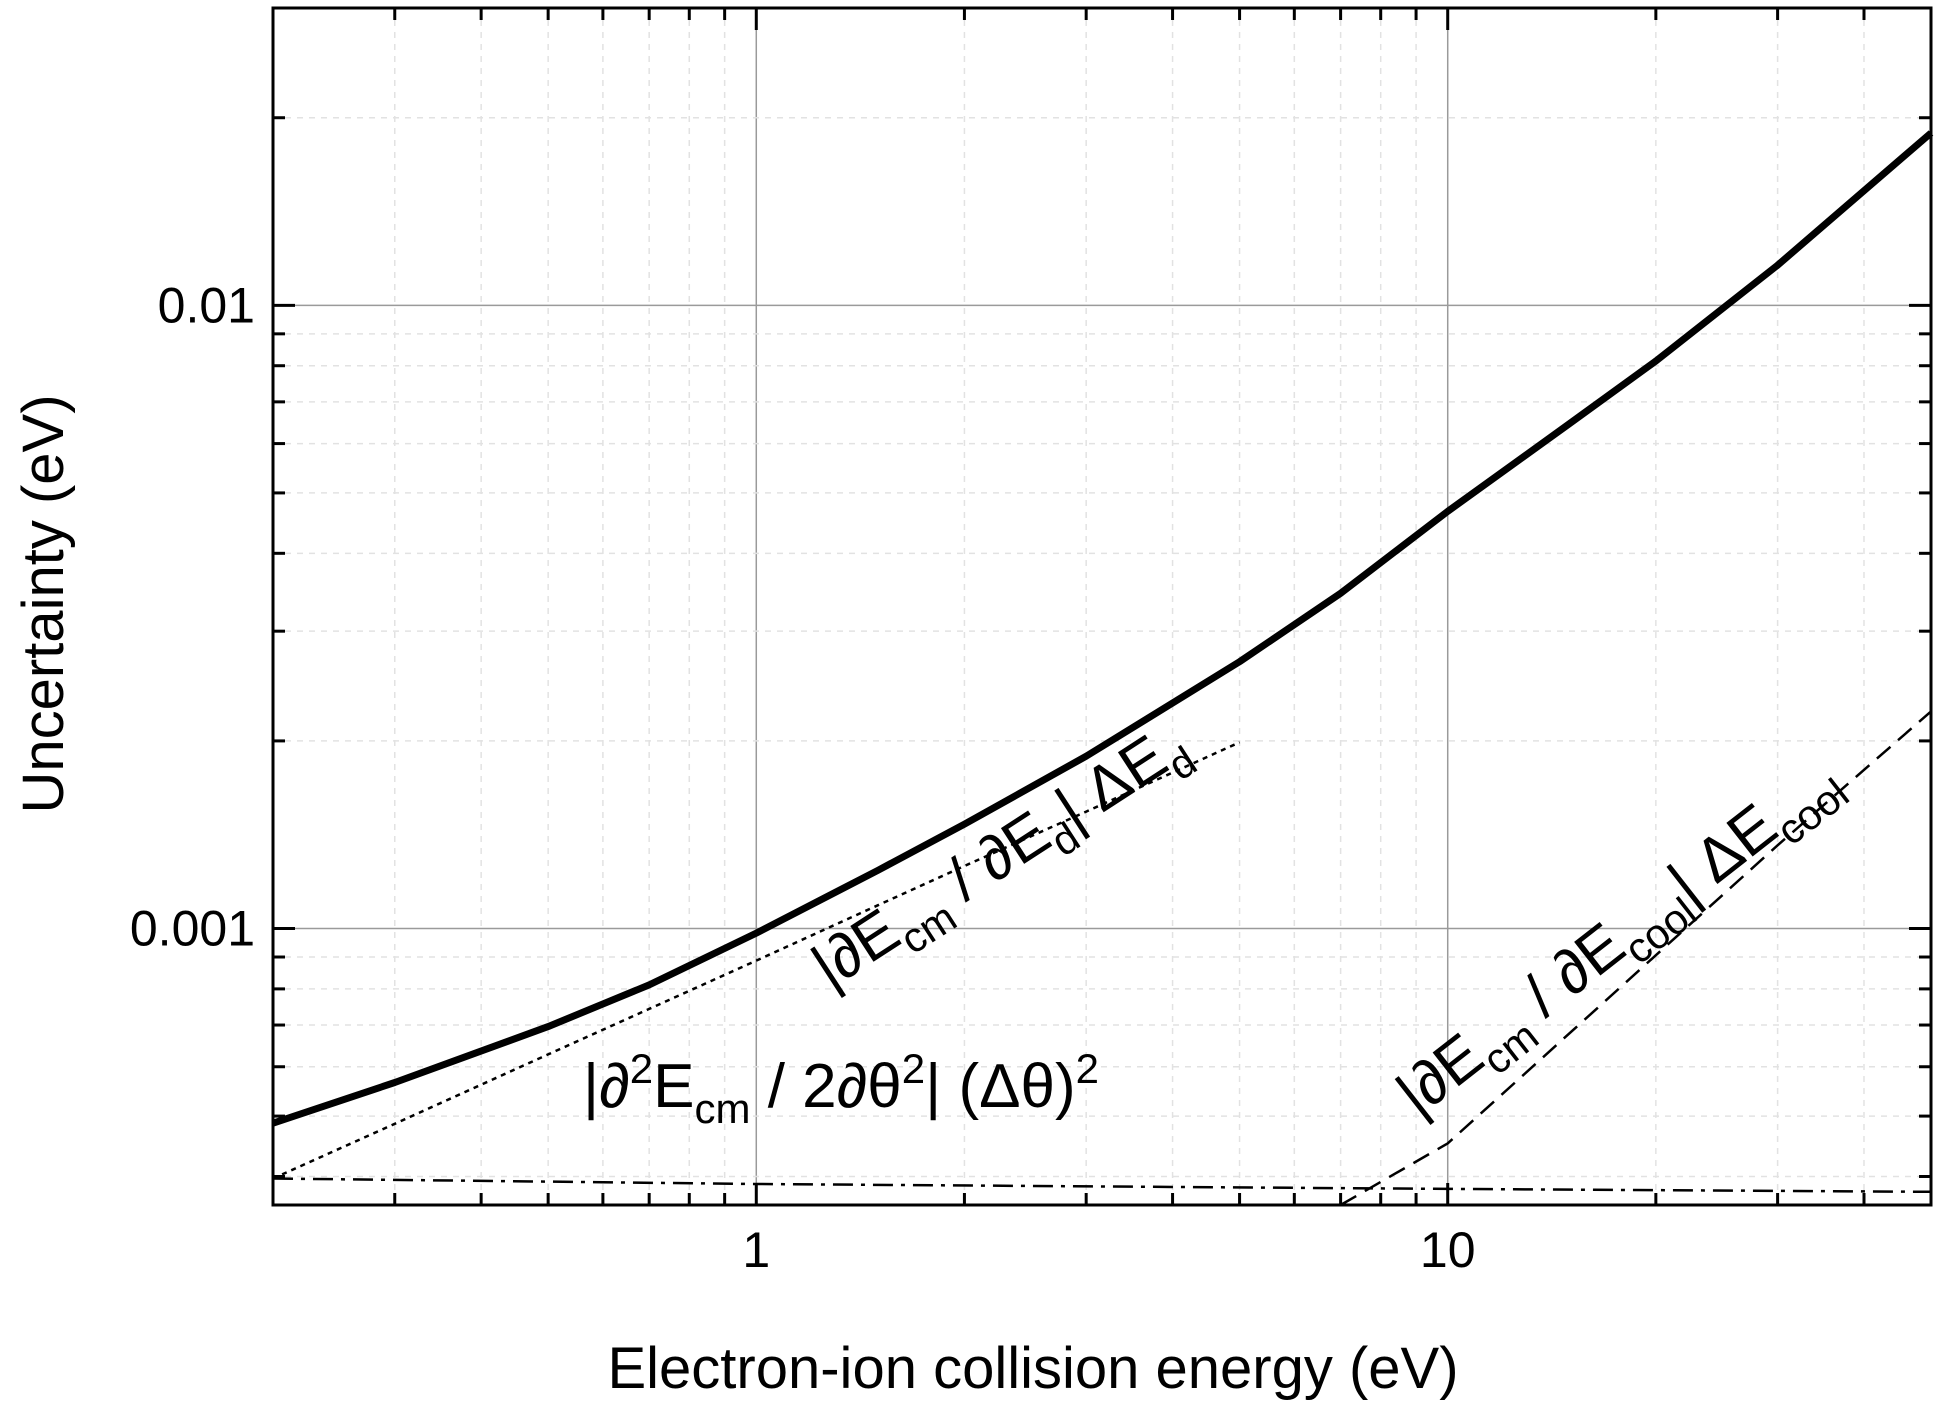  I want to click on annotation-part: |∂, so click(606, 1086).